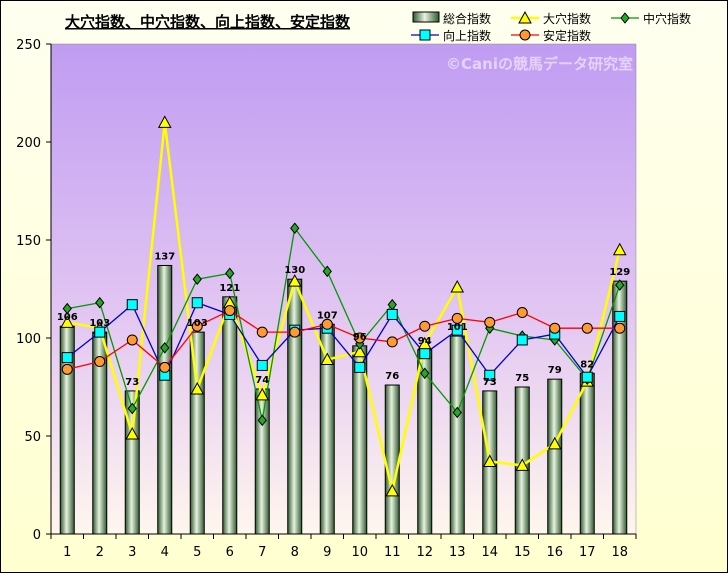 The width and height of the screenshot is (728, 574). What do you see at coordinates (392, 376) in the screenshot?
I see `bar-data-label: 76` at bounding box center [392, 376].